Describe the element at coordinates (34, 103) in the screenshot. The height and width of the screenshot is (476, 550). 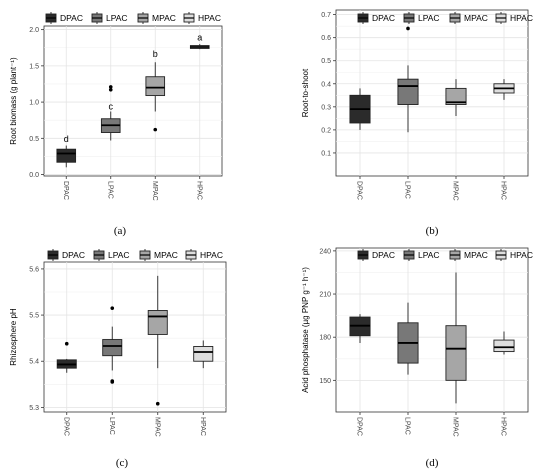
I see `y-tick-label: 1.0` at that location.